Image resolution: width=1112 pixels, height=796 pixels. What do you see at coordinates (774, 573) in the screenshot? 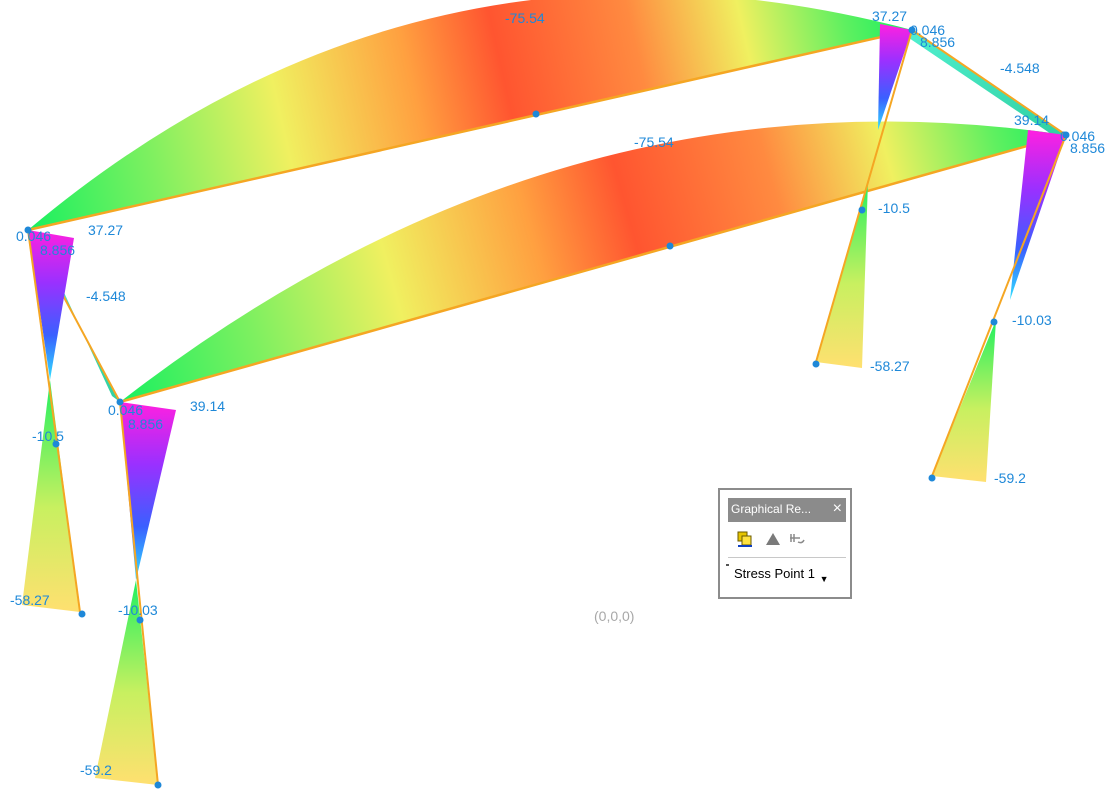
I see `stress-point-value: Stress Point 1` at bounding box center [774, 573].